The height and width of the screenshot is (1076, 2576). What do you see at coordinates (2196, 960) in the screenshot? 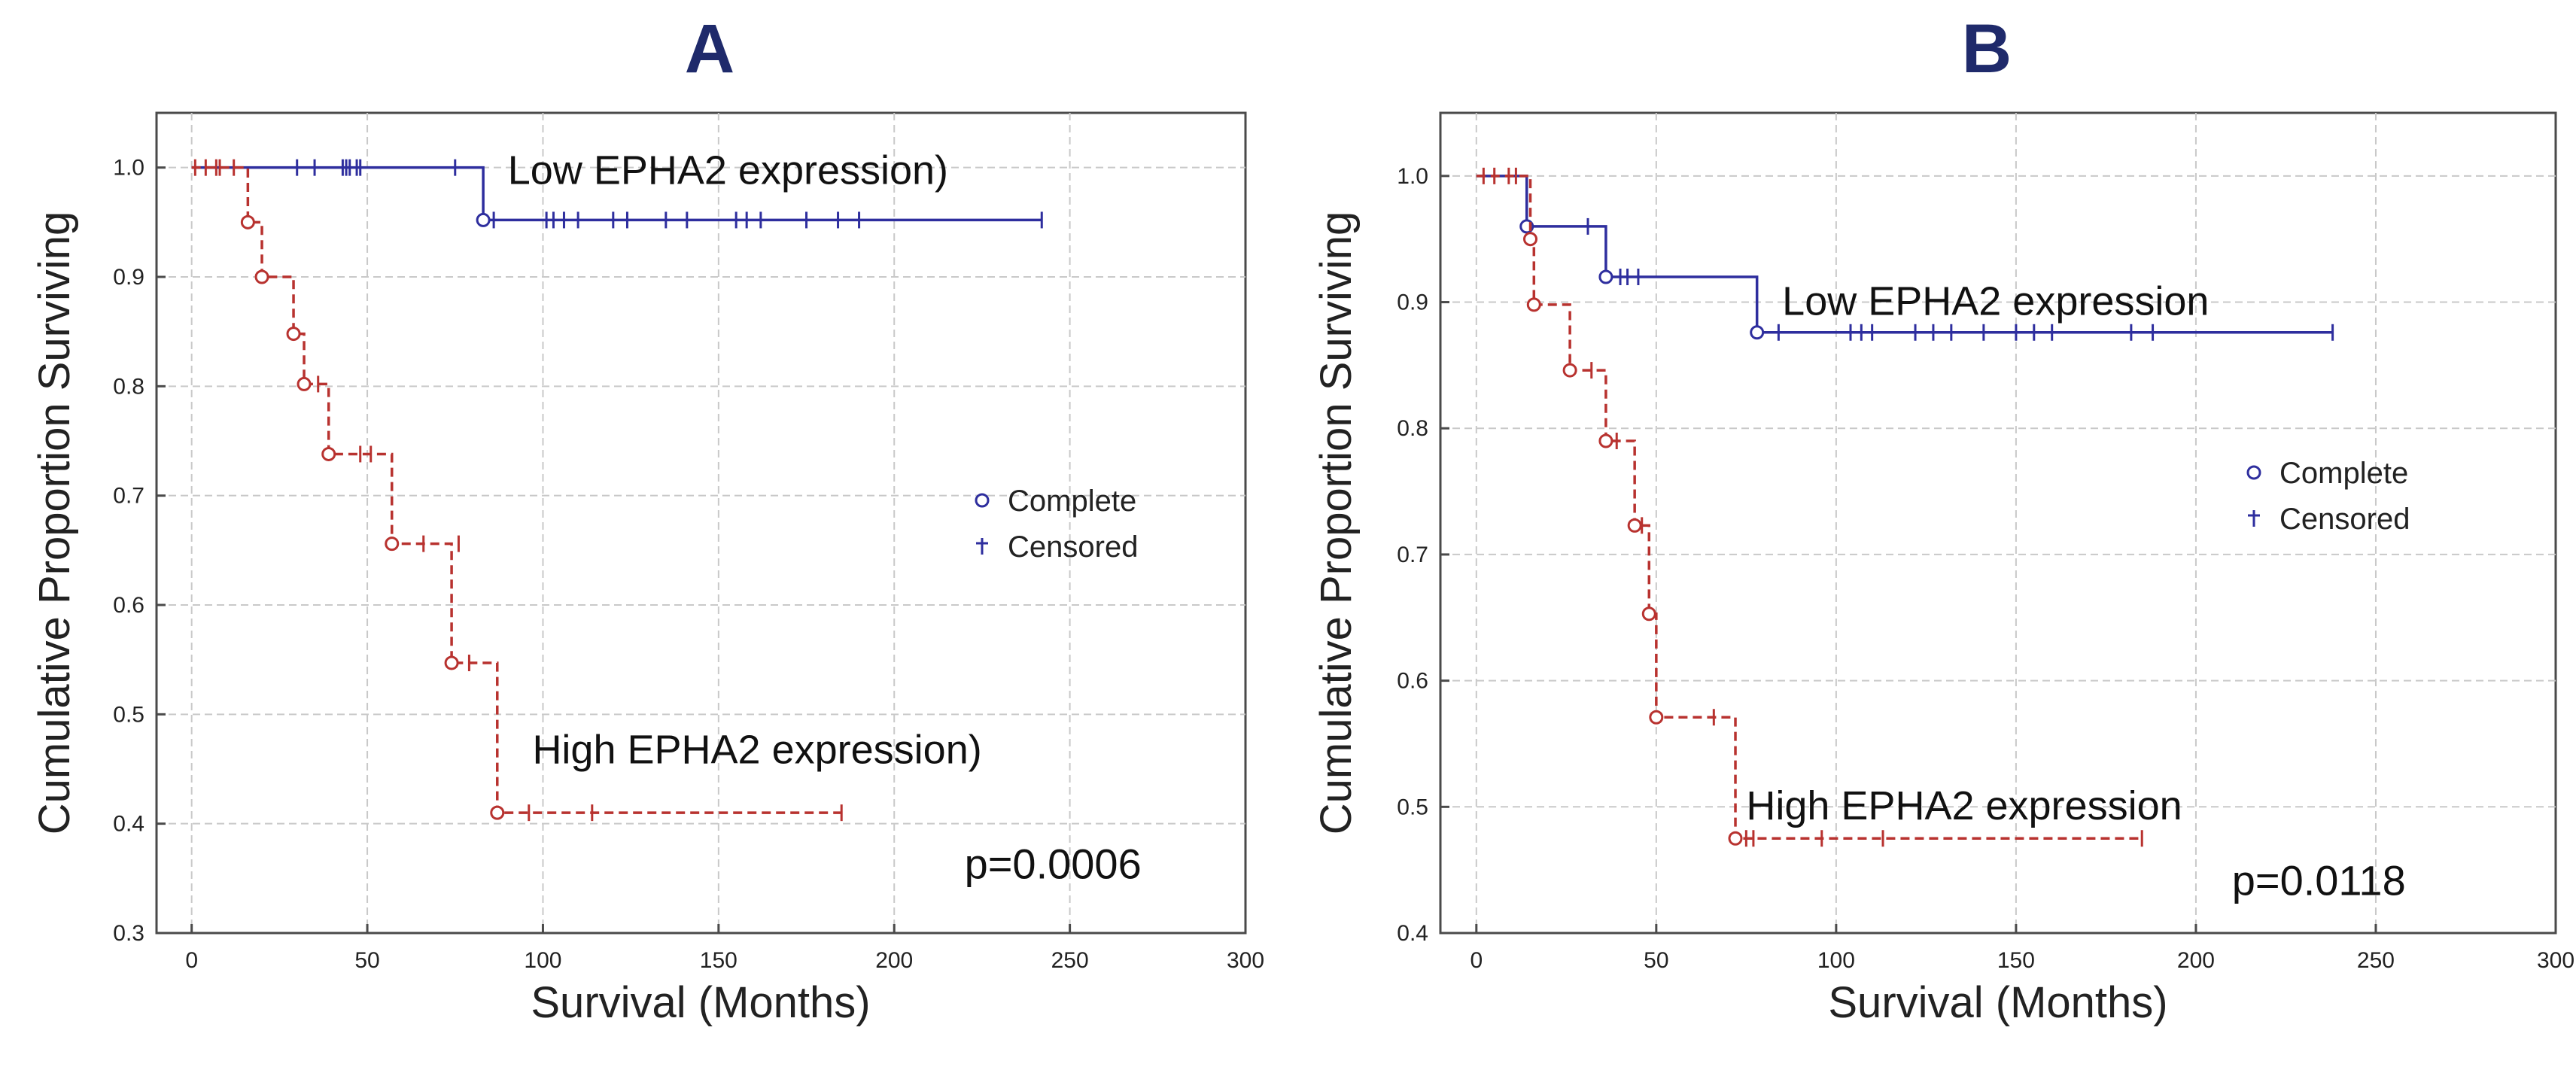
I see `panel-b-x-tick-label: 200` at bounding box center [2196, 960].